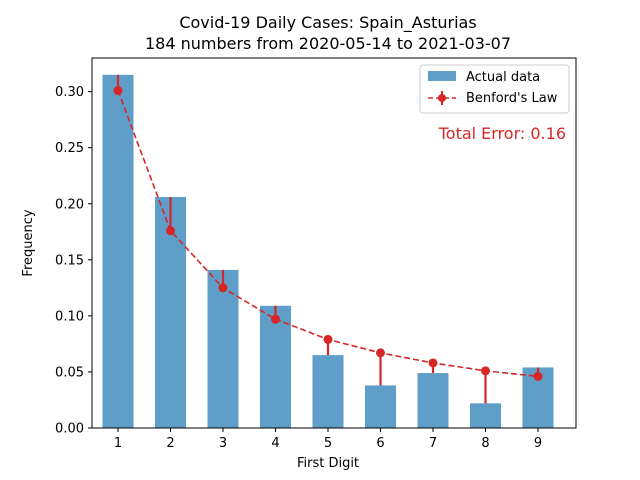 The height and width of the screenshot is (480, 640). Describe the element at coordinates (69, 92) in the screenshot. I see `y-tick-label: 0.30` at that location.